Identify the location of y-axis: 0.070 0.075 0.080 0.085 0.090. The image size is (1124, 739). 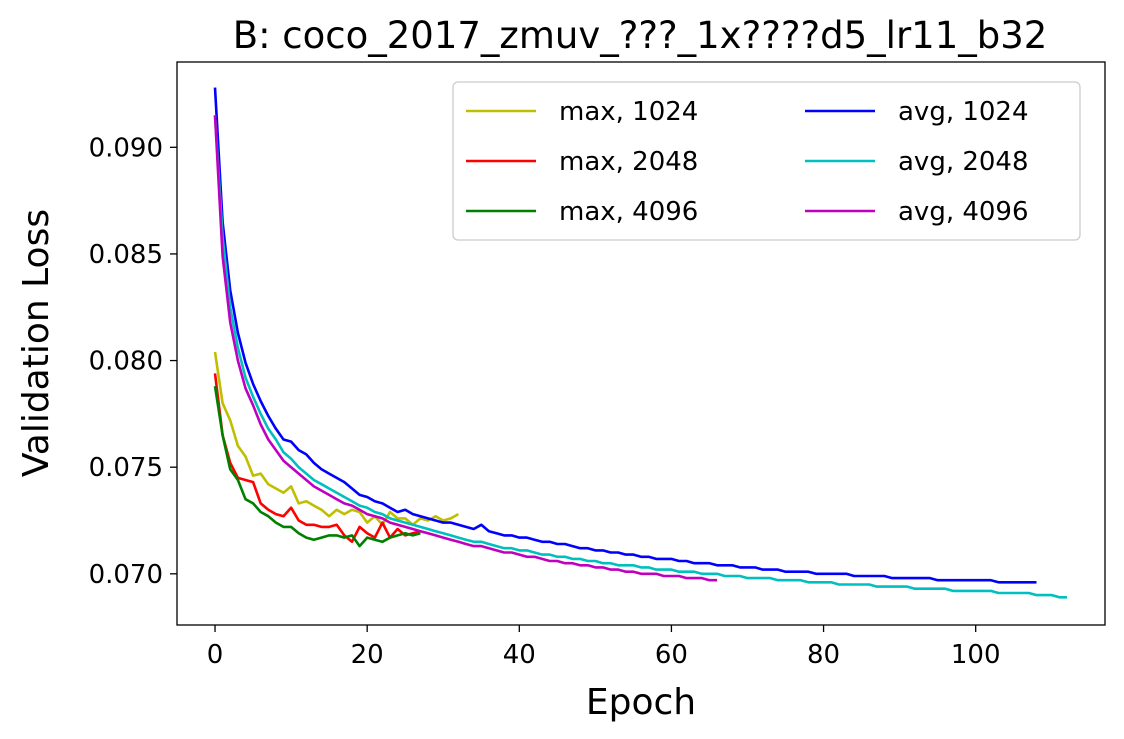
(133, 361).